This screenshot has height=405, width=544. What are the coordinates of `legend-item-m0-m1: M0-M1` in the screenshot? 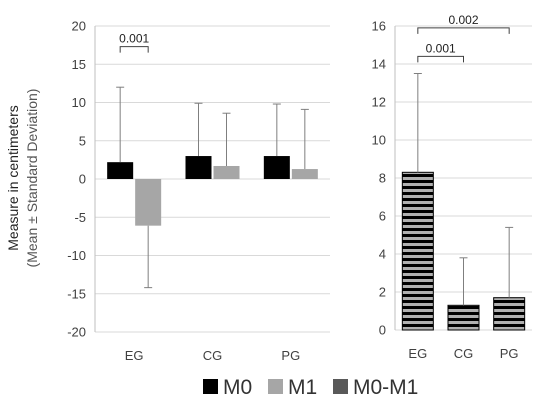 It's located at (375, 387).